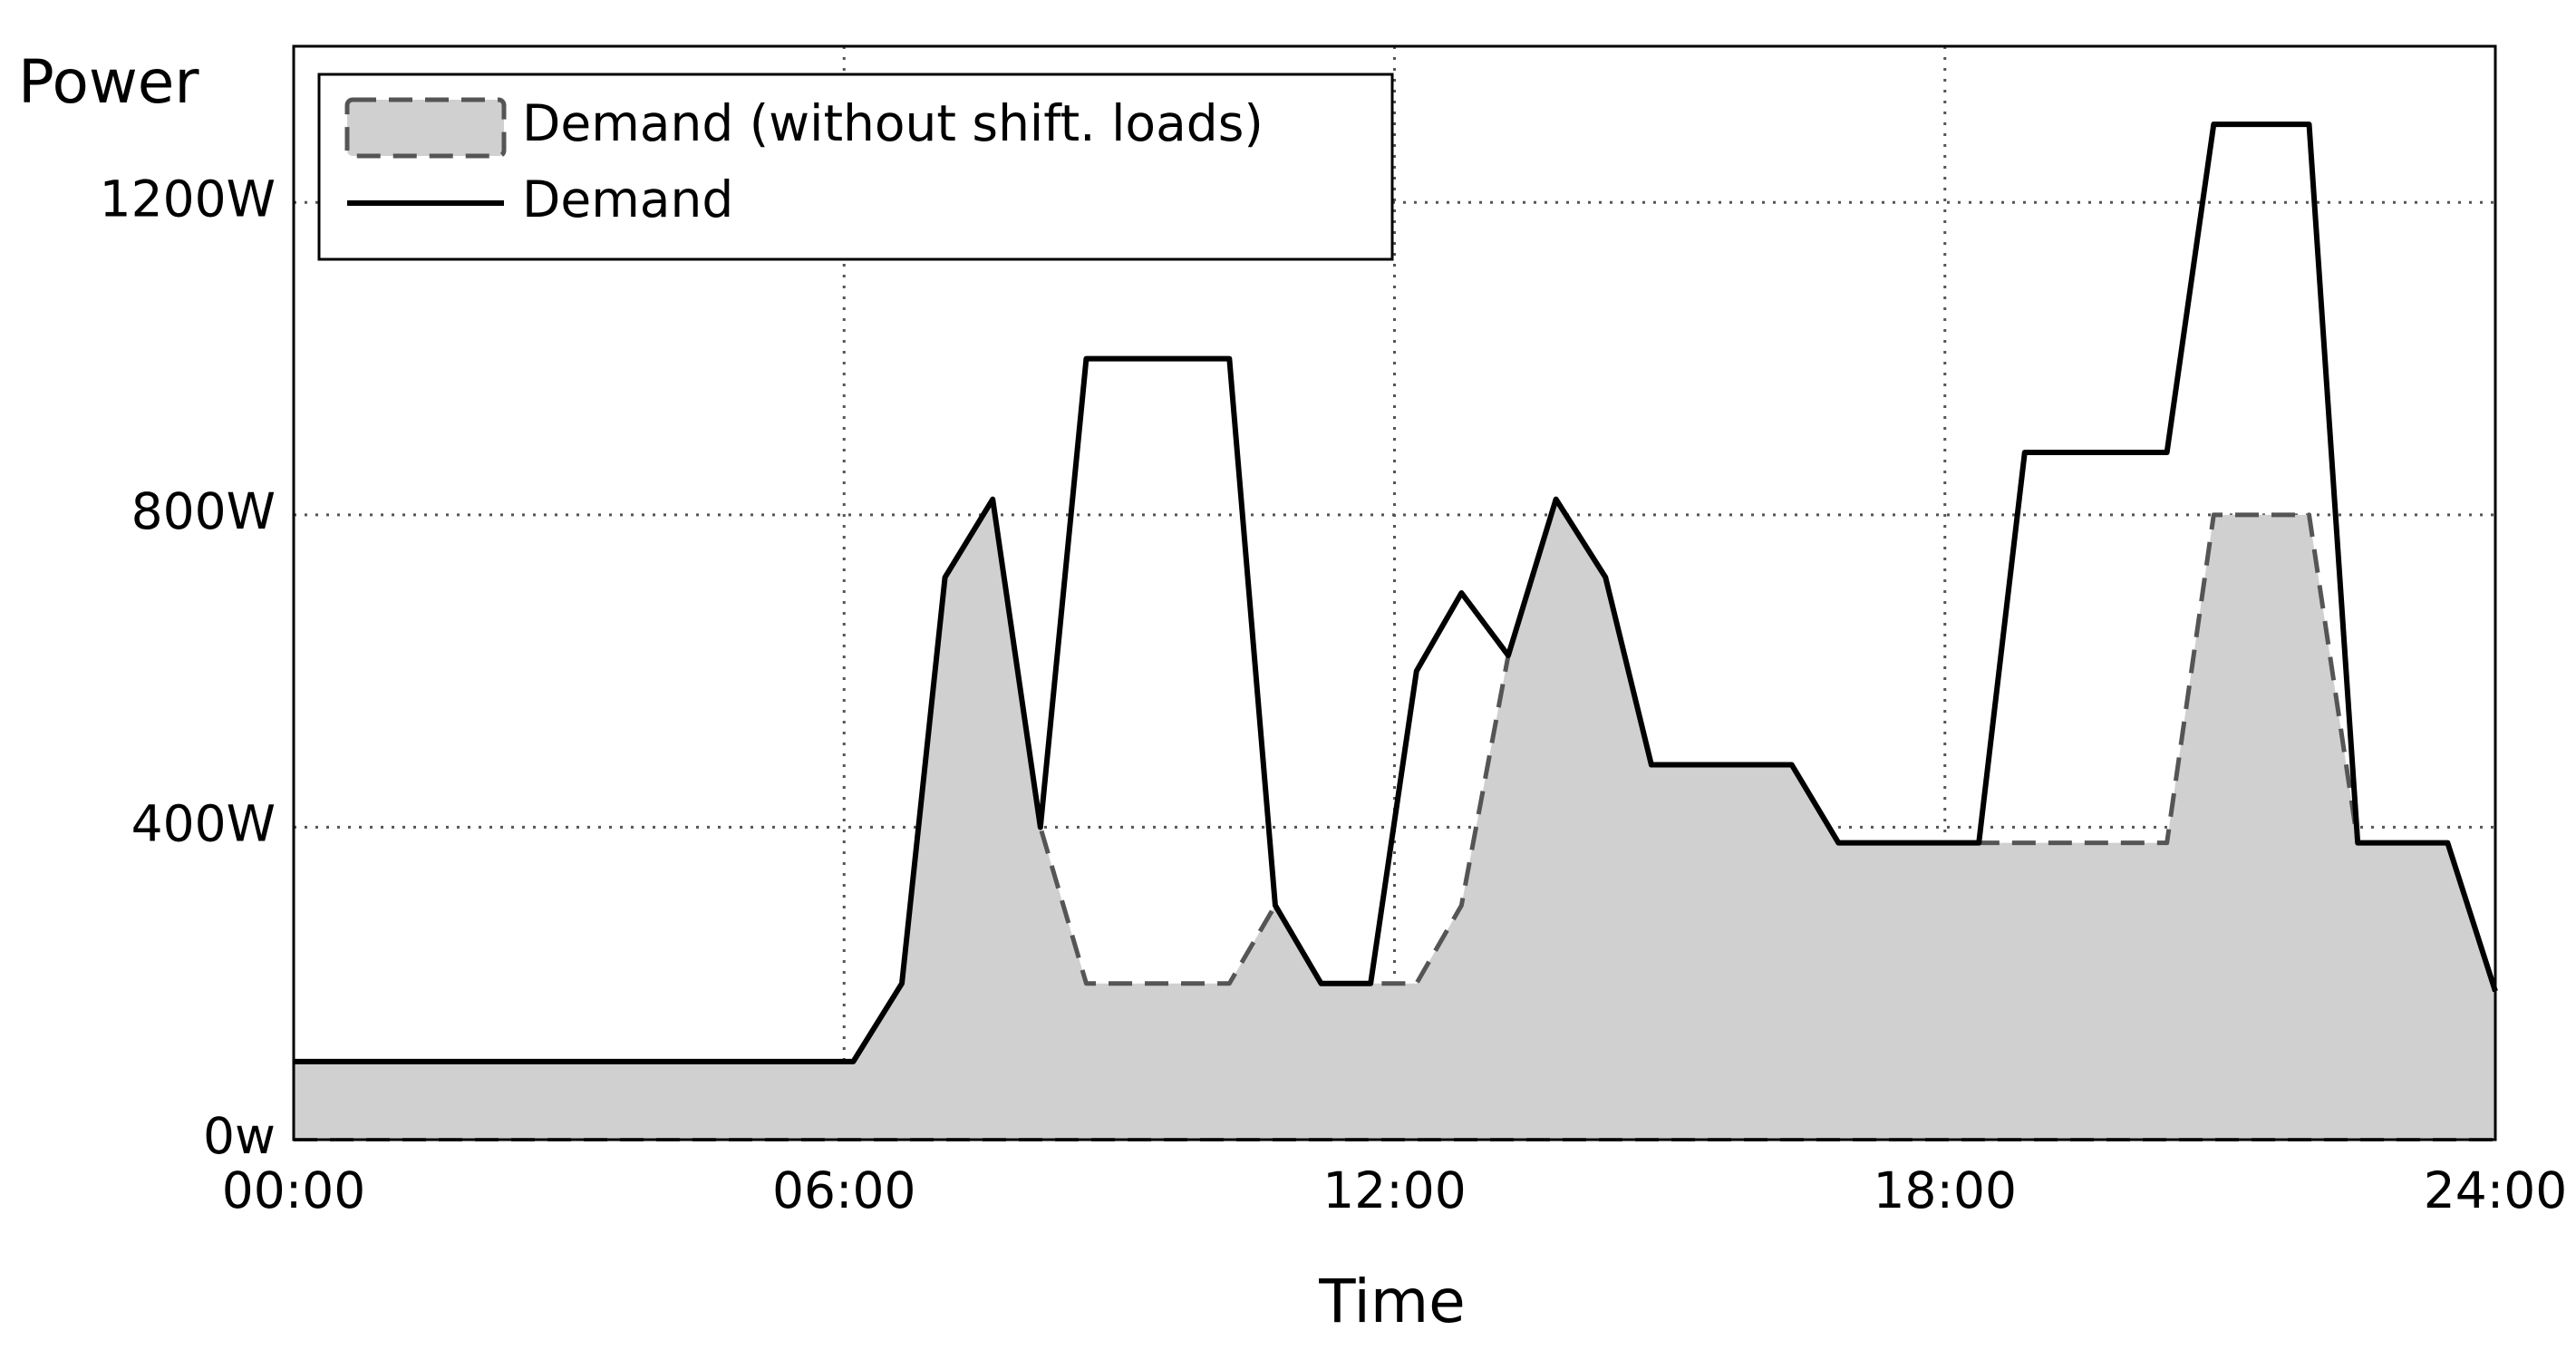 This screenshot has width=2576, height=1350. I want to click on x-axis-label: Time, so click(1392, 1301).